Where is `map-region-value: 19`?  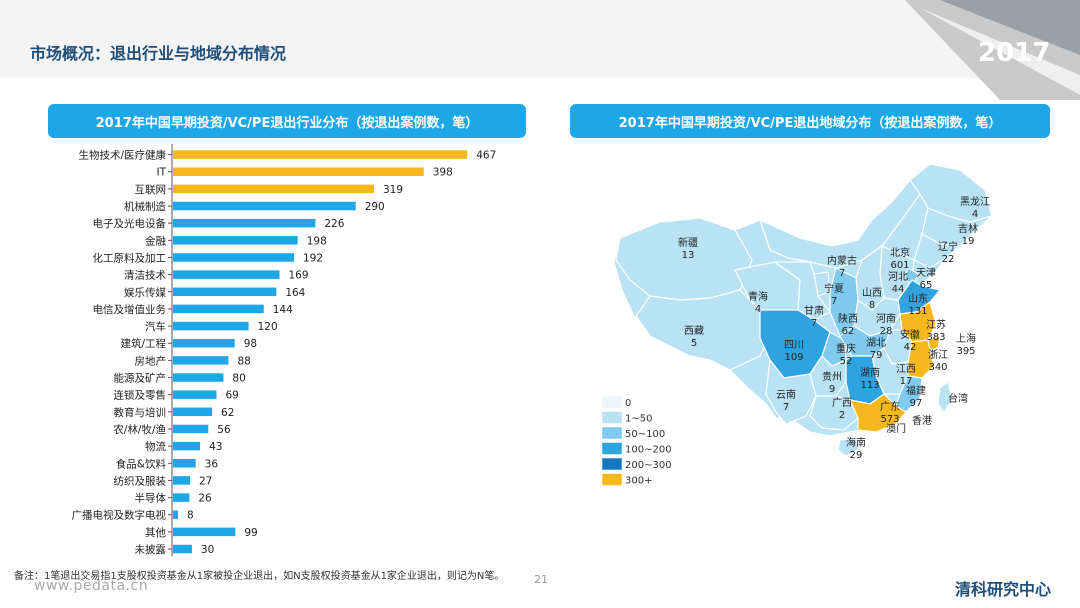 map-region-value: 19 is located at coordinates (968, 241).